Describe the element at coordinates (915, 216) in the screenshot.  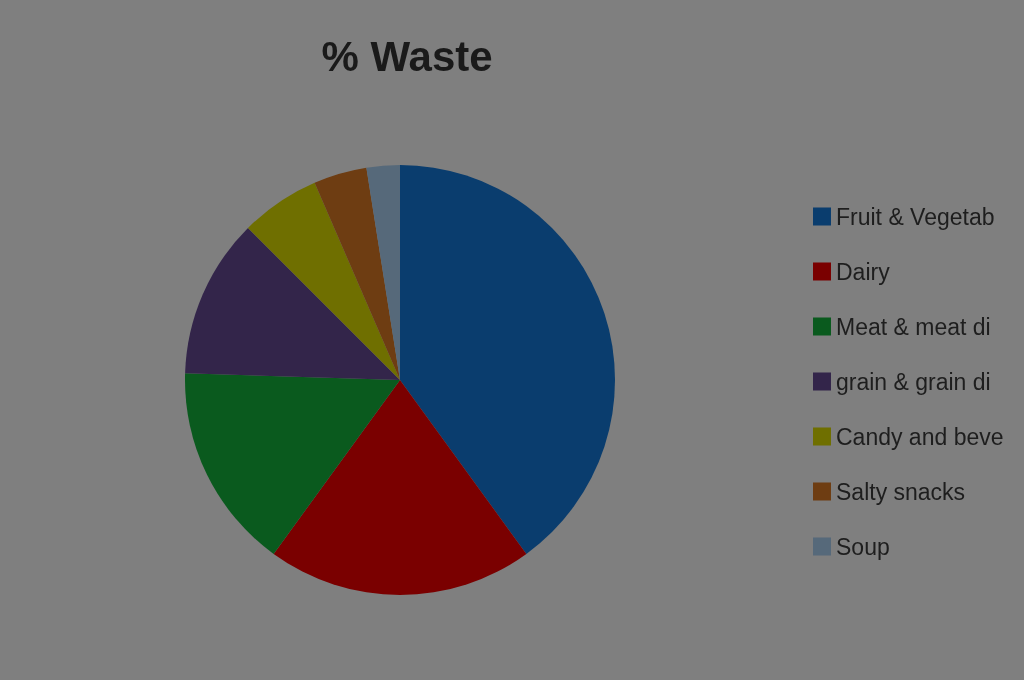
I see `legend-label: Fruit & Vegetab` at that location.